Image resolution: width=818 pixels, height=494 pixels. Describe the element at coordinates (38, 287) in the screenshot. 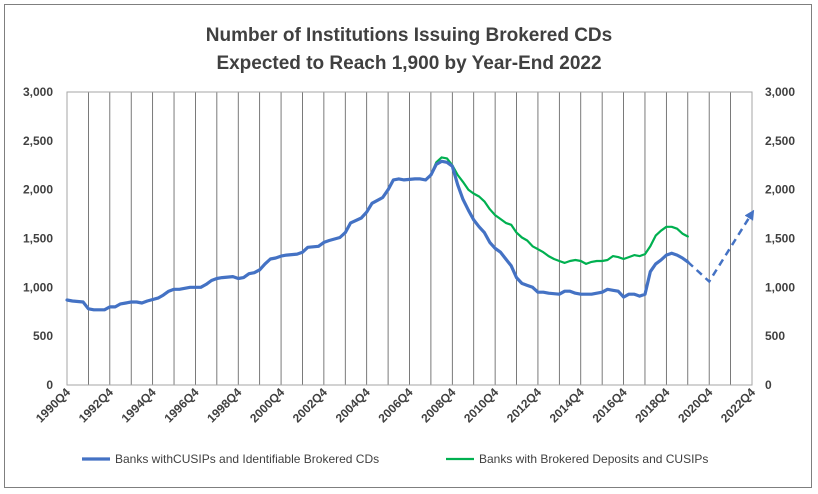

I see `y-tick-label-left: 1,000` at that location.